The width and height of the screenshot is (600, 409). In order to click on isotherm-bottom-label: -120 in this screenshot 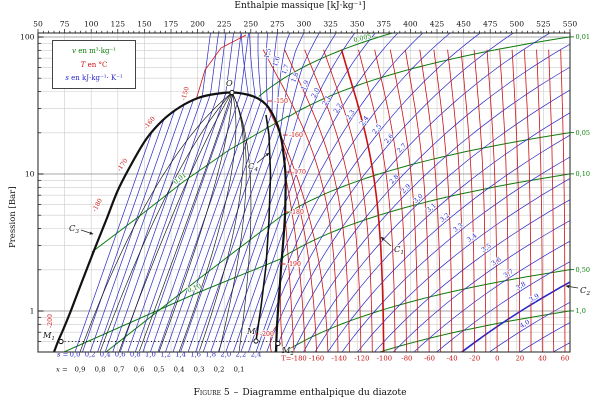, I will do `click(361, 359)`.